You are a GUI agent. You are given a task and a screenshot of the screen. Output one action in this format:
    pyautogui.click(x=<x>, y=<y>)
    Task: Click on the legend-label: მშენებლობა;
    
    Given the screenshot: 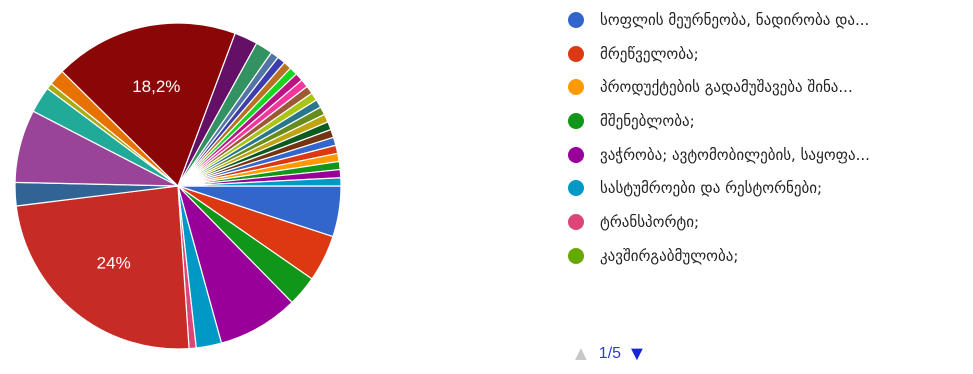 What is the action you would take?
    pyautogui.click(x=647, y=120)
    